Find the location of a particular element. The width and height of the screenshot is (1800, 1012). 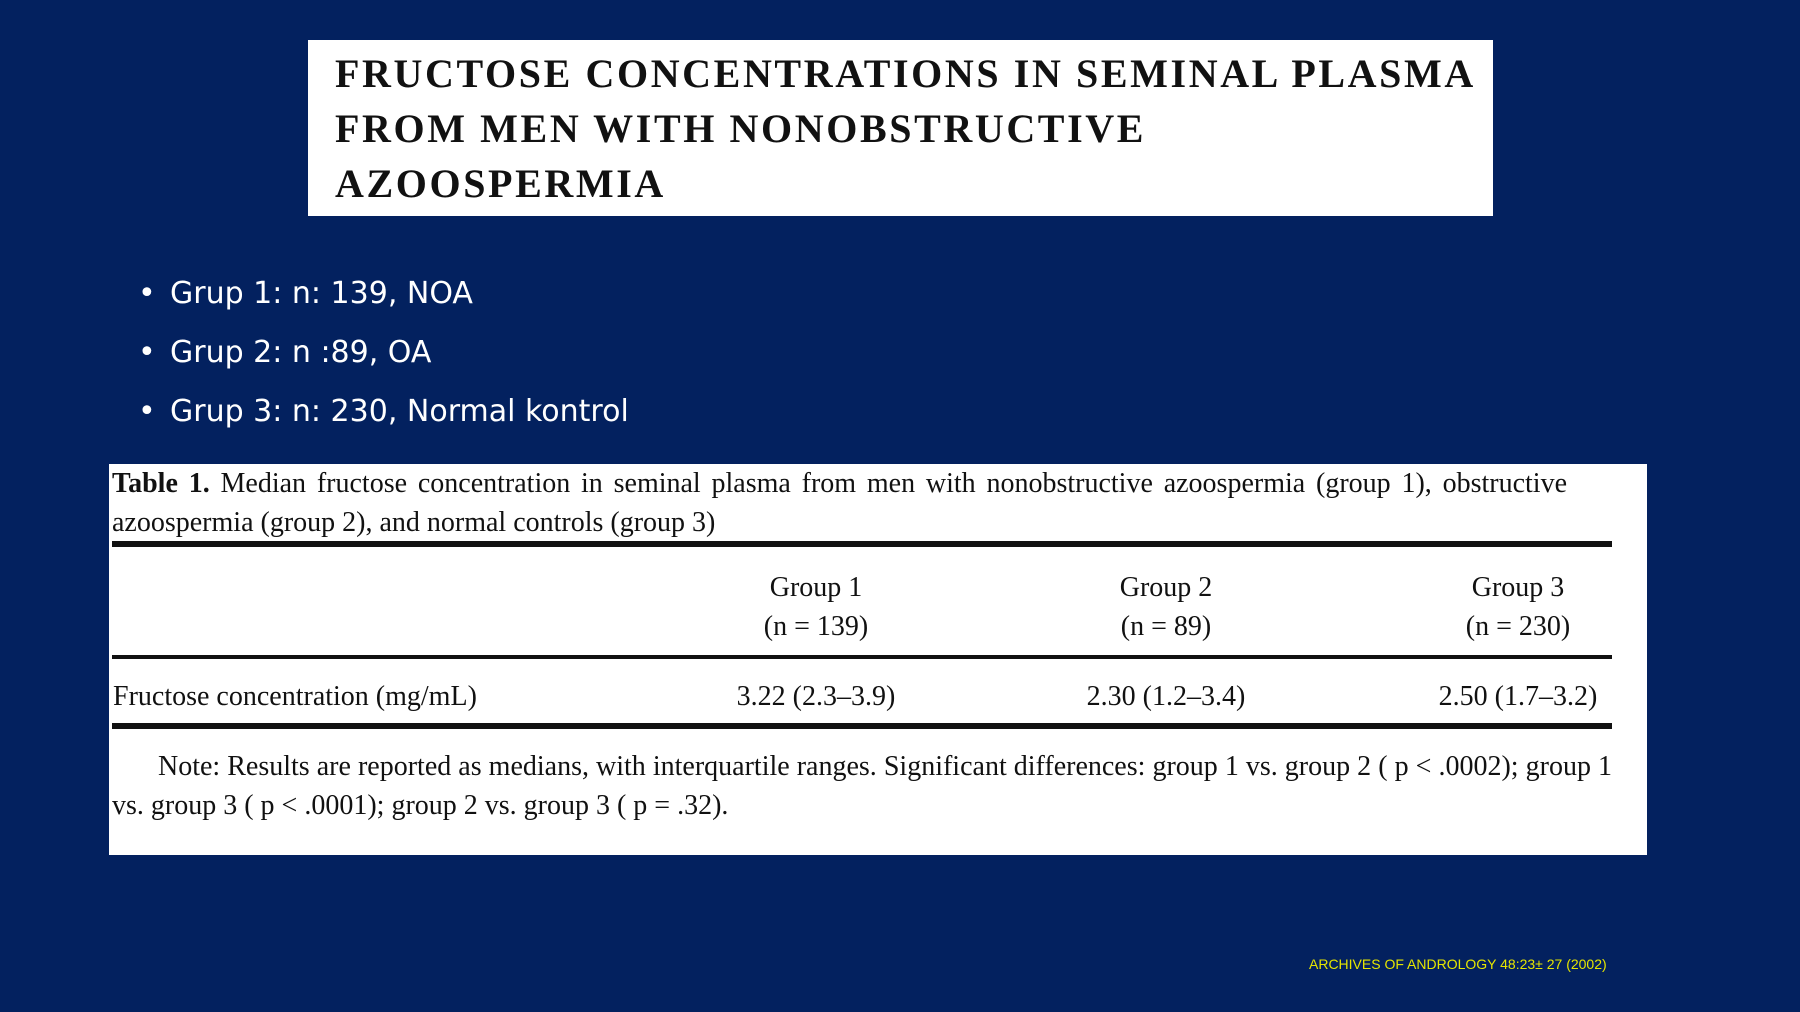

caption-label: Table 1. is located at coordinates (161, 483).